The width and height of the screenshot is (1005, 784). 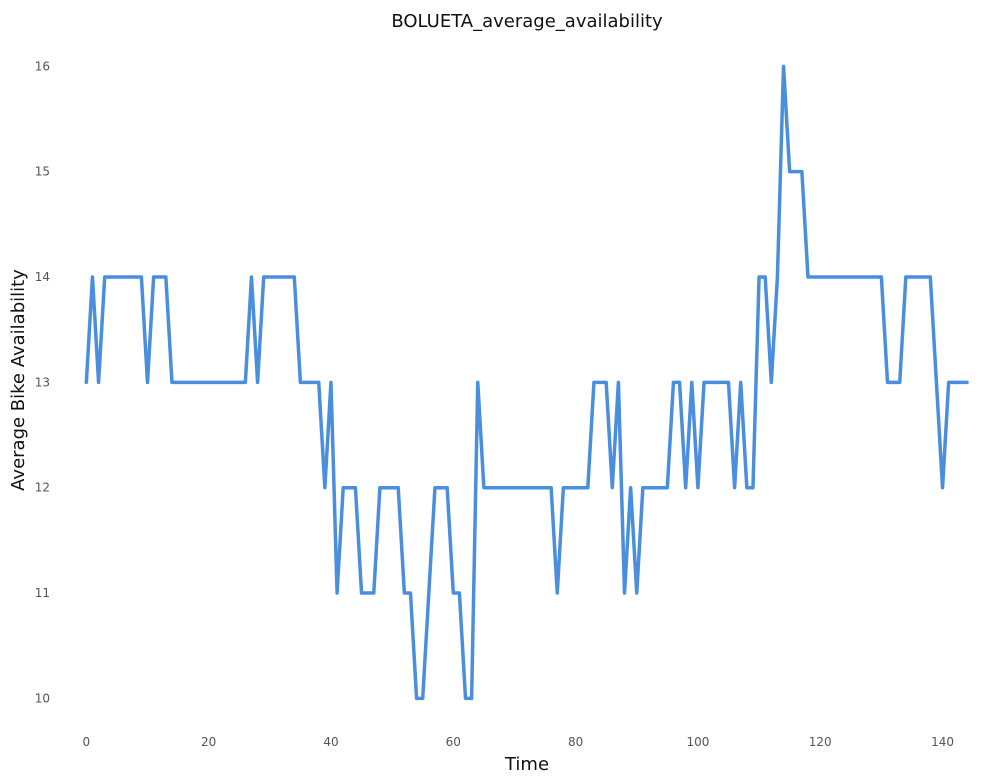 I want to click on x-tick-label: 60, so click(x=453, y=742).